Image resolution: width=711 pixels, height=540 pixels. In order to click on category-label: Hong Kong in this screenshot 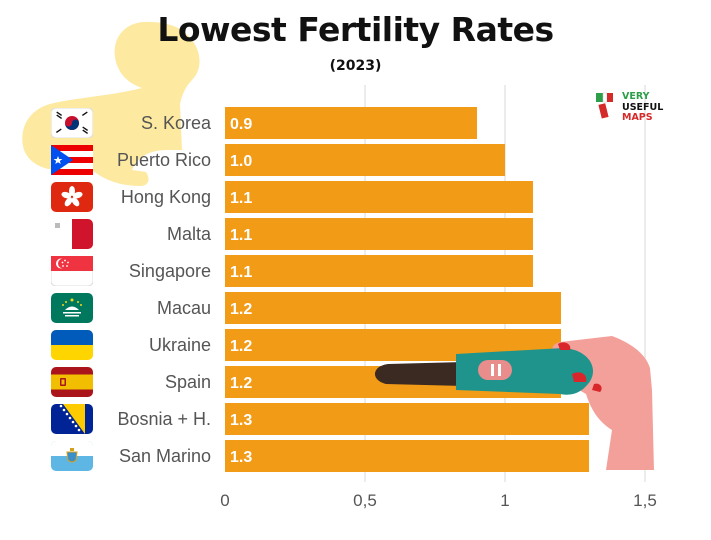, I will do `click(166, 197)`.